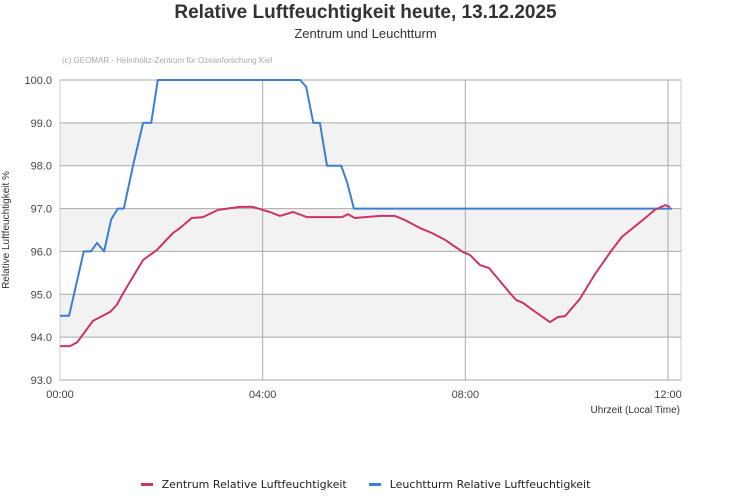 The image size is (731, 500). I want to click on x-axis-ticks: 00:00 04:00 08:00 12:00, so click(364, 395).